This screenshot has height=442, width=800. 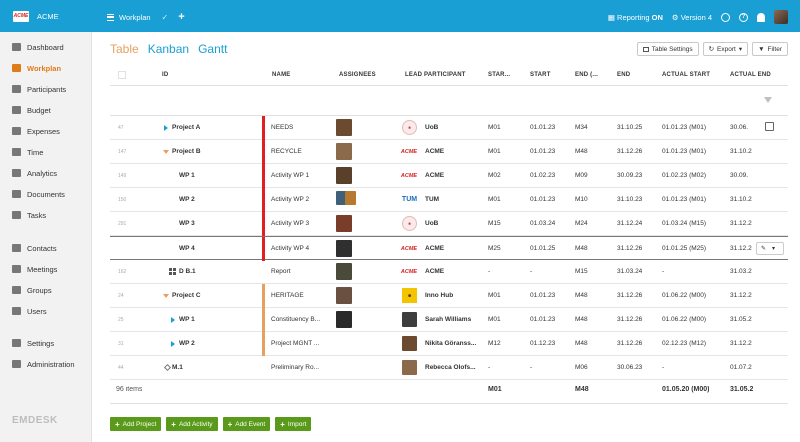 What do you see at coordinates (750, 75) in the screenshot?
I see `col-actual-end: ACTUAL END` at bounding box center [750, 75].